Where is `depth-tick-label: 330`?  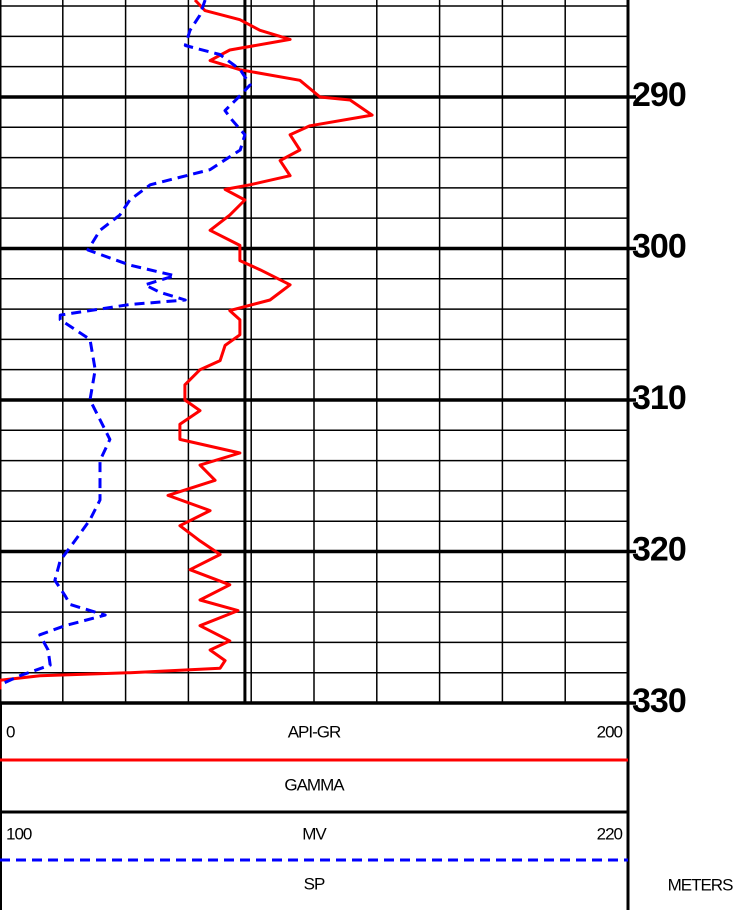 depth-tick-label: 330 is located at coordinates (659, 701).